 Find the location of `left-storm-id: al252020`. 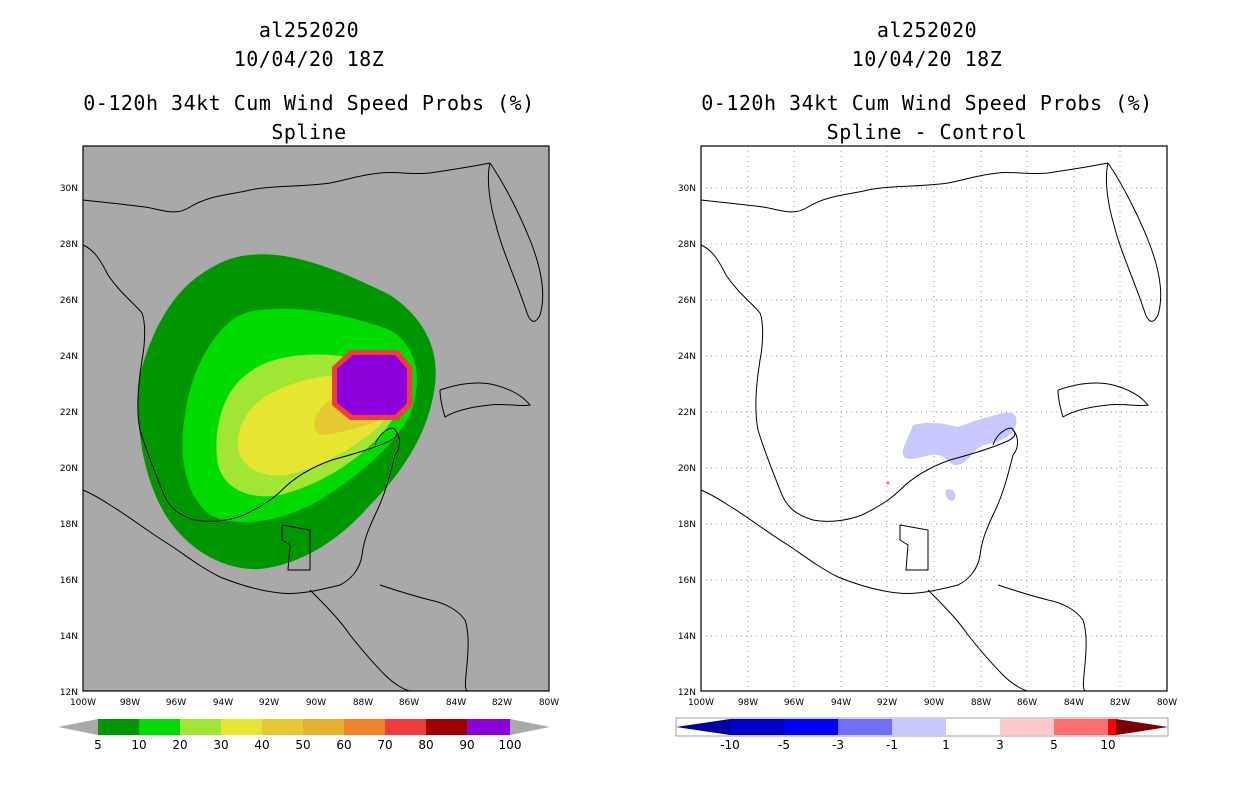

left-storm-id: al252020 is located at coordinates (309, 30).